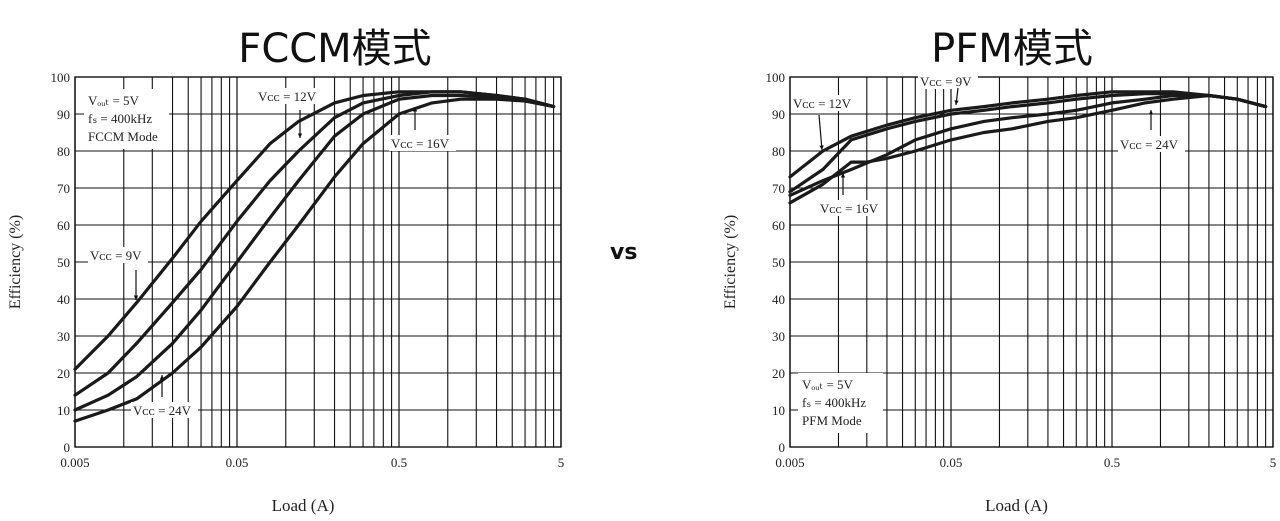  Describe the element at coordinates (335, 49) in the screenshot. I see `left-title: FCCM模式` at that location.